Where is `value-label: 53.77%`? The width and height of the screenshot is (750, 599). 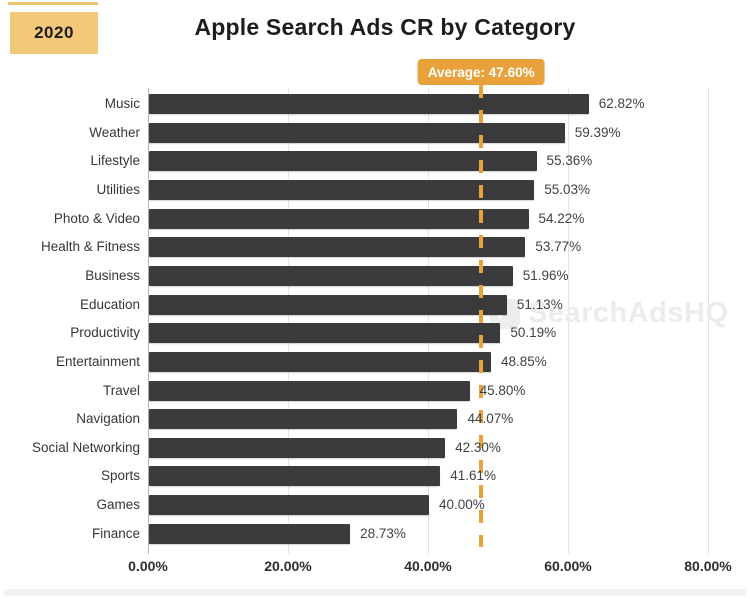
value-label: 53.77% is located at coordinates (558, 247).